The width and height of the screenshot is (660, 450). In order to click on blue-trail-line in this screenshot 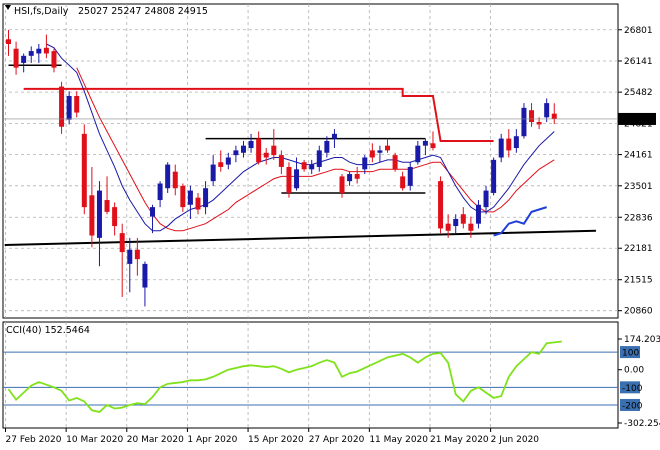, I will do `click(520, 221)`.